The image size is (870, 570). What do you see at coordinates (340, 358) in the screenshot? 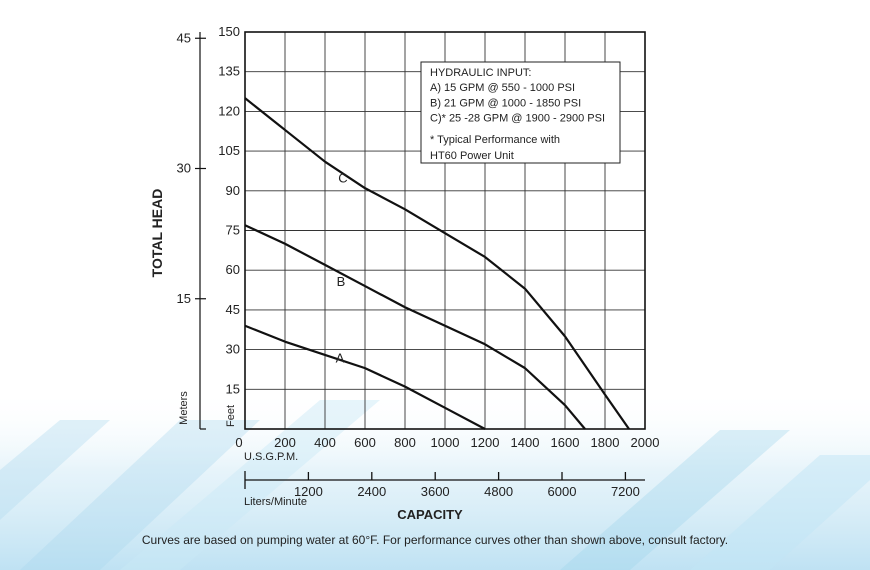
I see `series-label-a: A` at bounding box center [340, 358].